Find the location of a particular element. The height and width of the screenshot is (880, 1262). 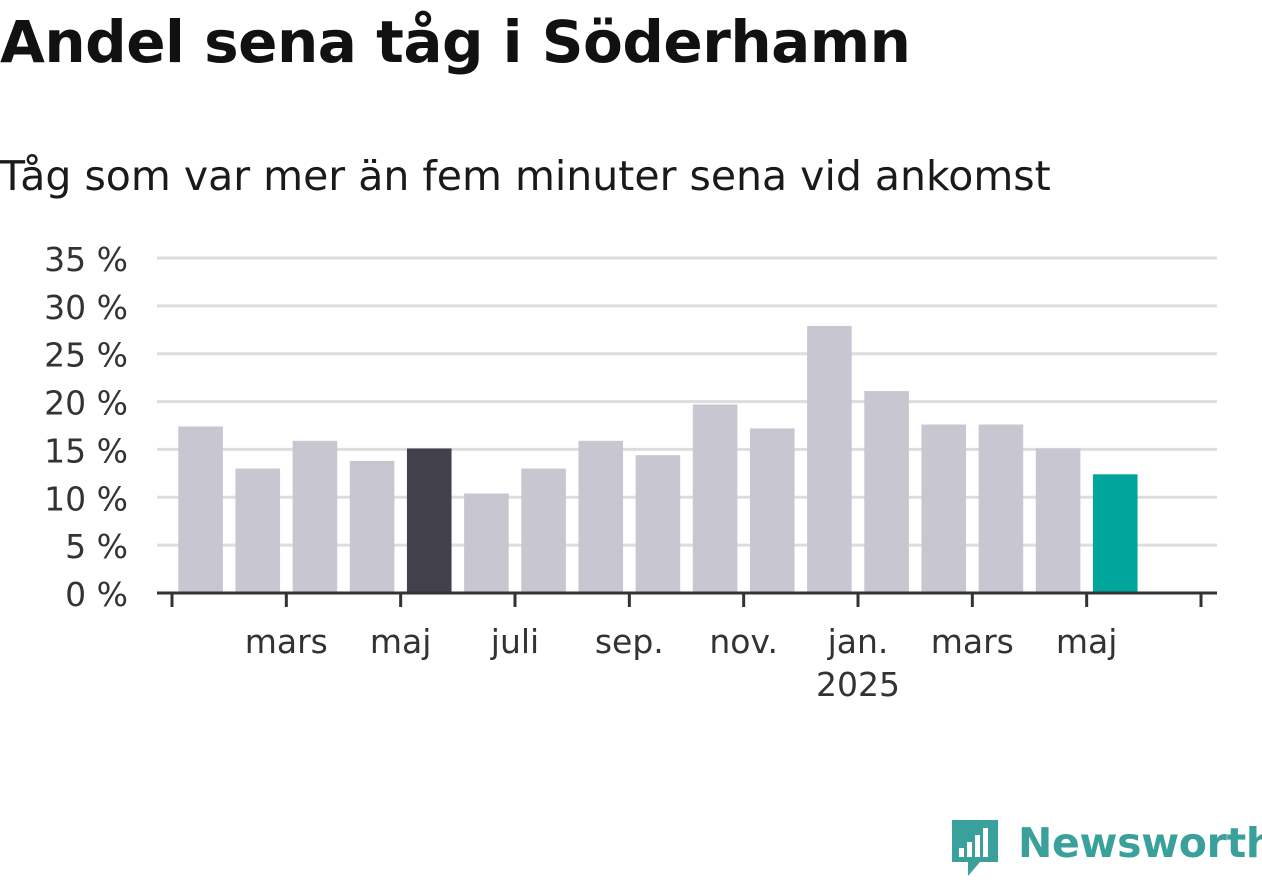

y-tick-label: 20 % is located at coordinates (86, 403).